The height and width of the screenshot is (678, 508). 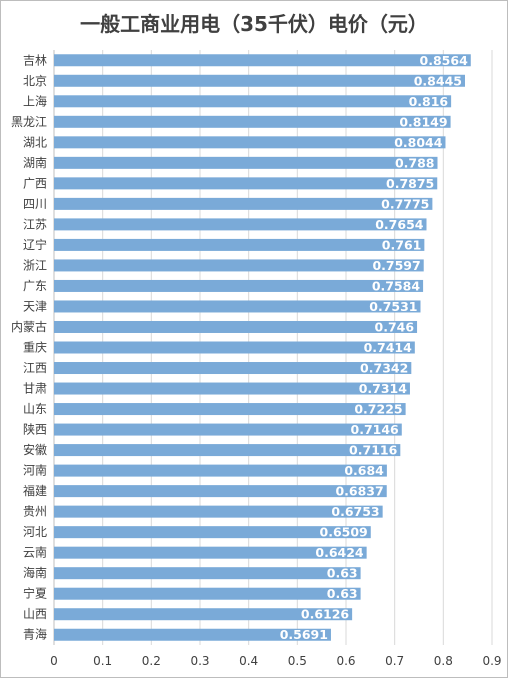 I want to click on category-label: 湖北, so click(x=35, y=141).